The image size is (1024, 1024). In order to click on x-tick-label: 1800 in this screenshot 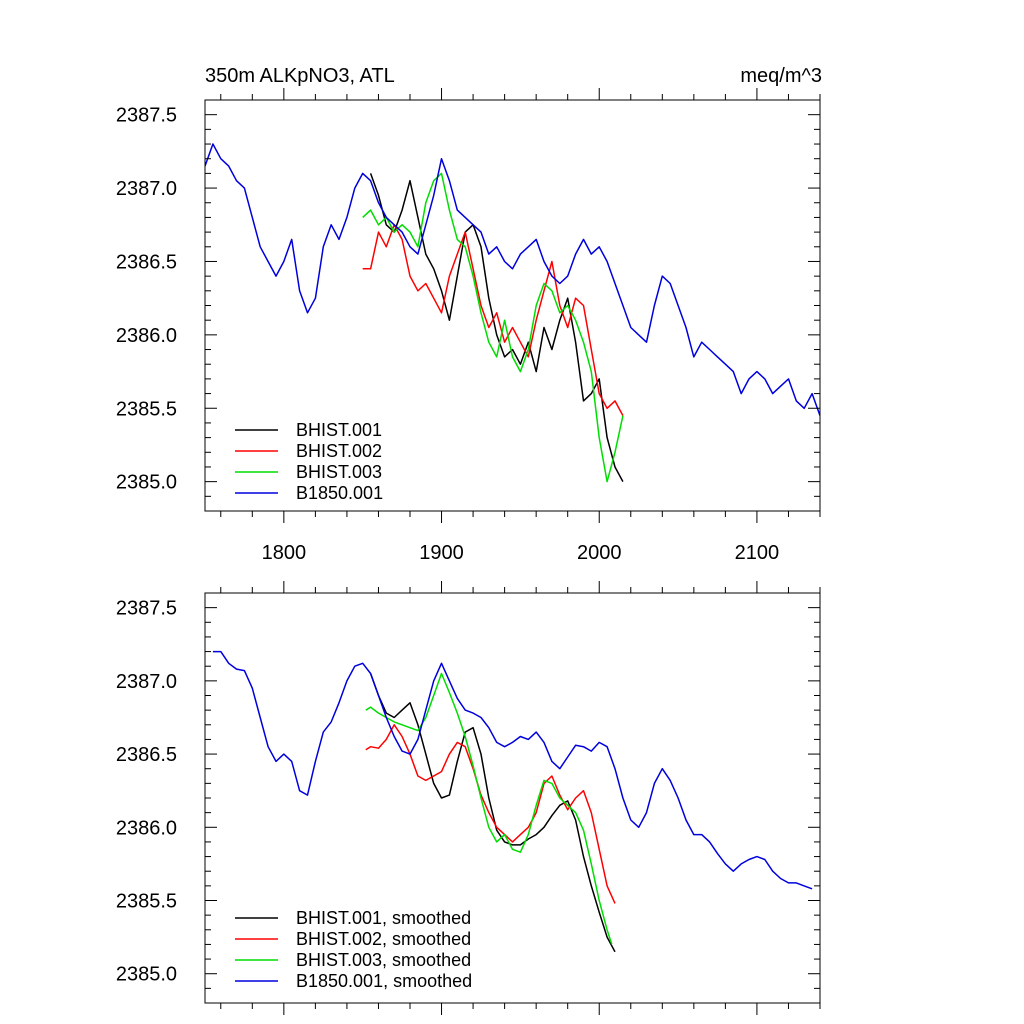, I will do `click(284, 553)`.